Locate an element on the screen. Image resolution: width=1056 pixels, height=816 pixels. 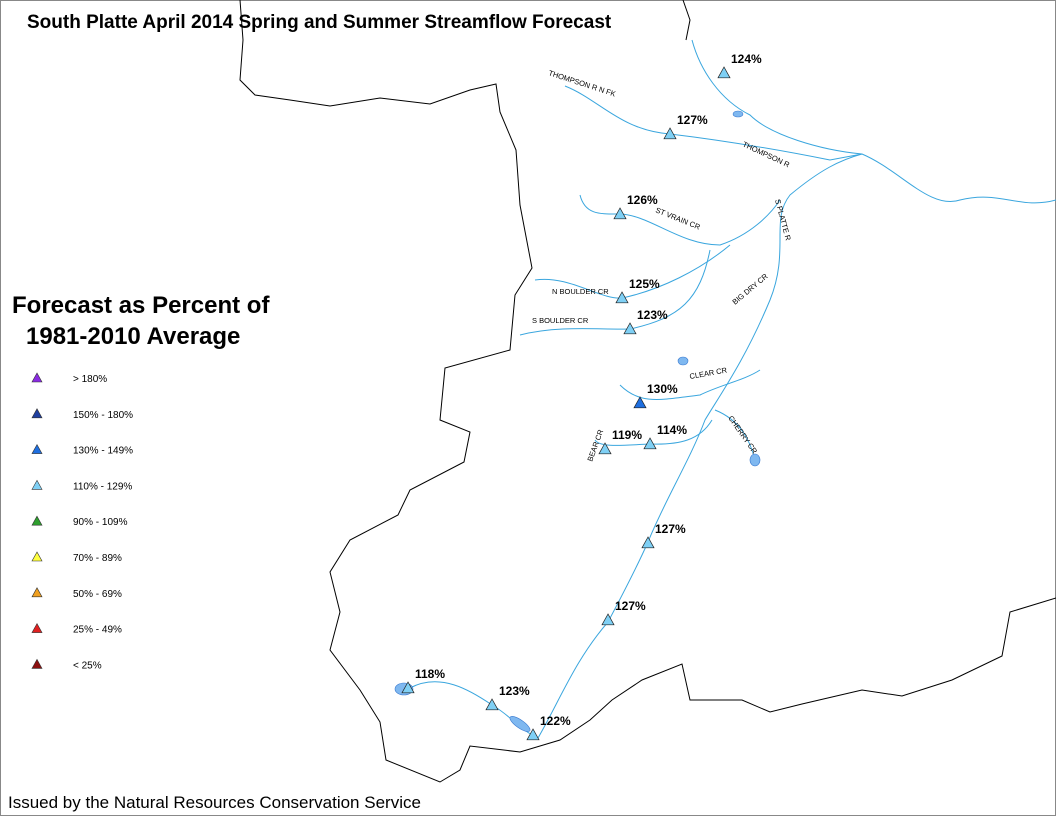
legend-title: Forecast as Percent of is located at coordinates (141, 305).